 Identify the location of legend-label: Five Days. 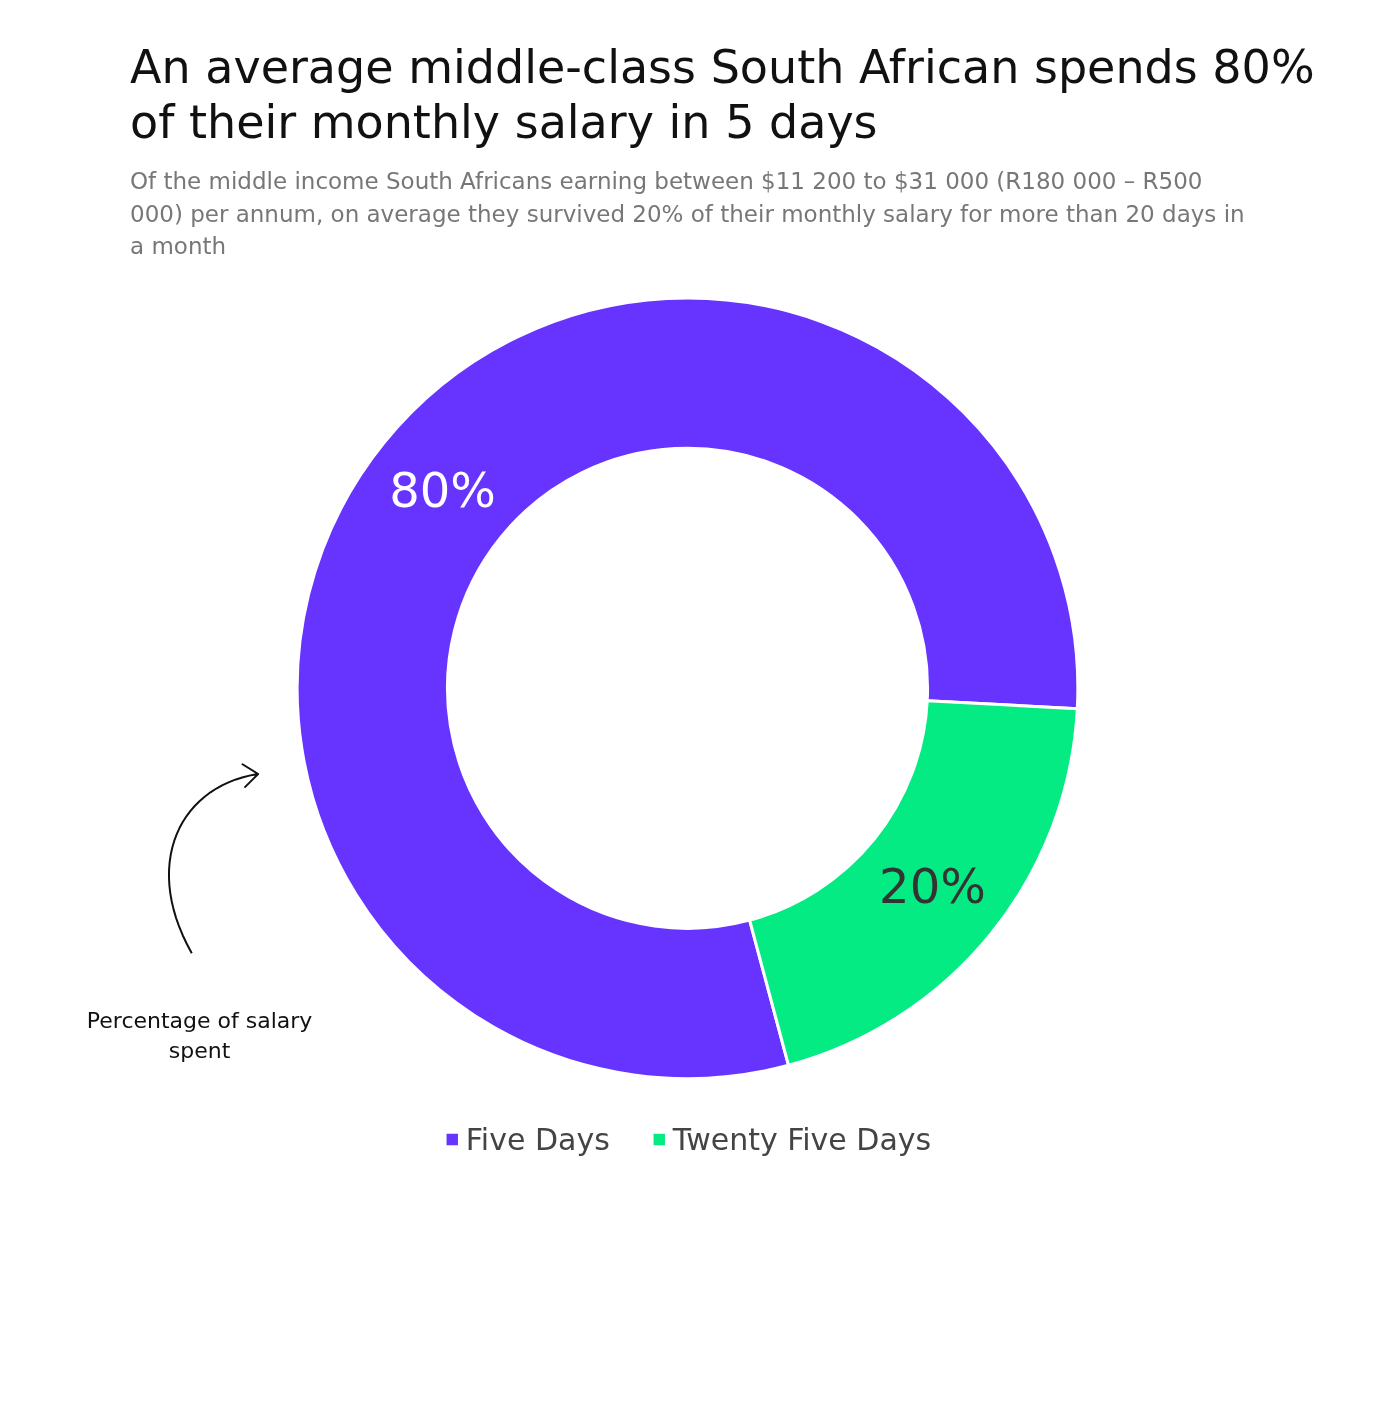
(537, 1139).